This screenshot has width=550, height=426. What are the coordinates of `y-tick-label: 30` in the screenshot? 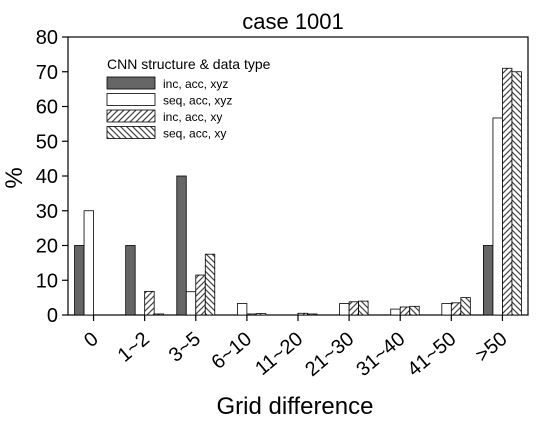 It's located at (47, 212).